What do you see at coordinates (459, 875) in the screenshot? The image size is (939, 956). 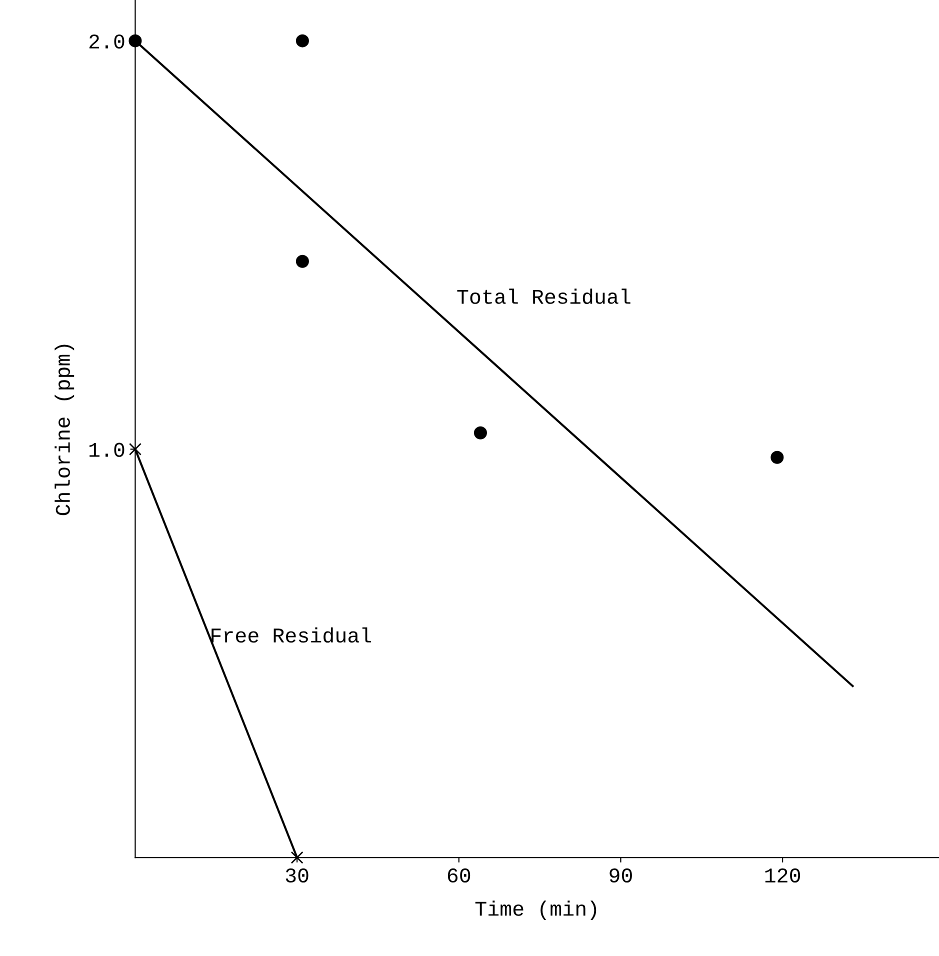 I see `x-tick-label: 60` at bounding box center [459, 875].